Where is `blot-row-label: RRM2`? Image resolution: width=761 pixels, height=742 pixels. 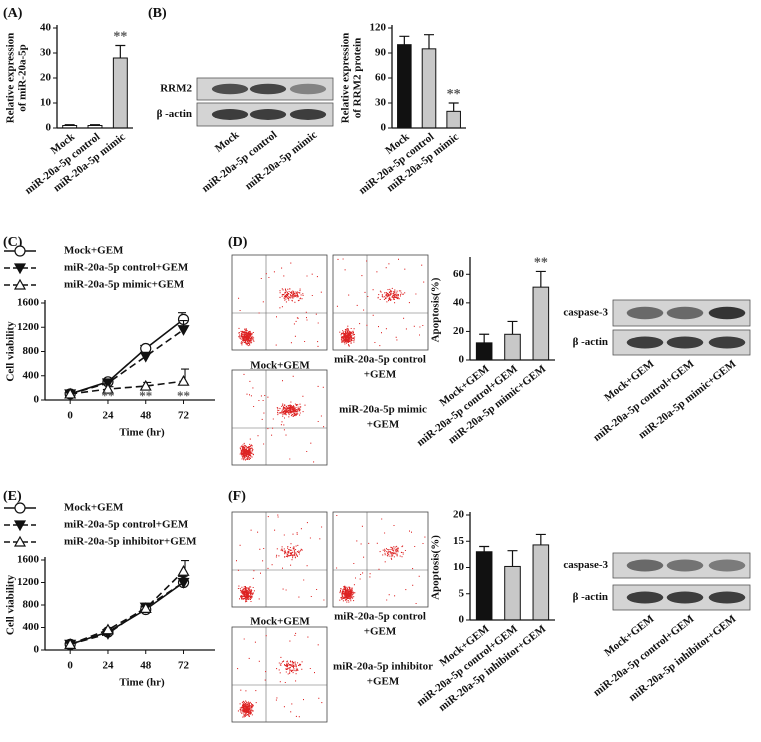 blot-row-label: RRM2 is located at coordinates (176, 89).